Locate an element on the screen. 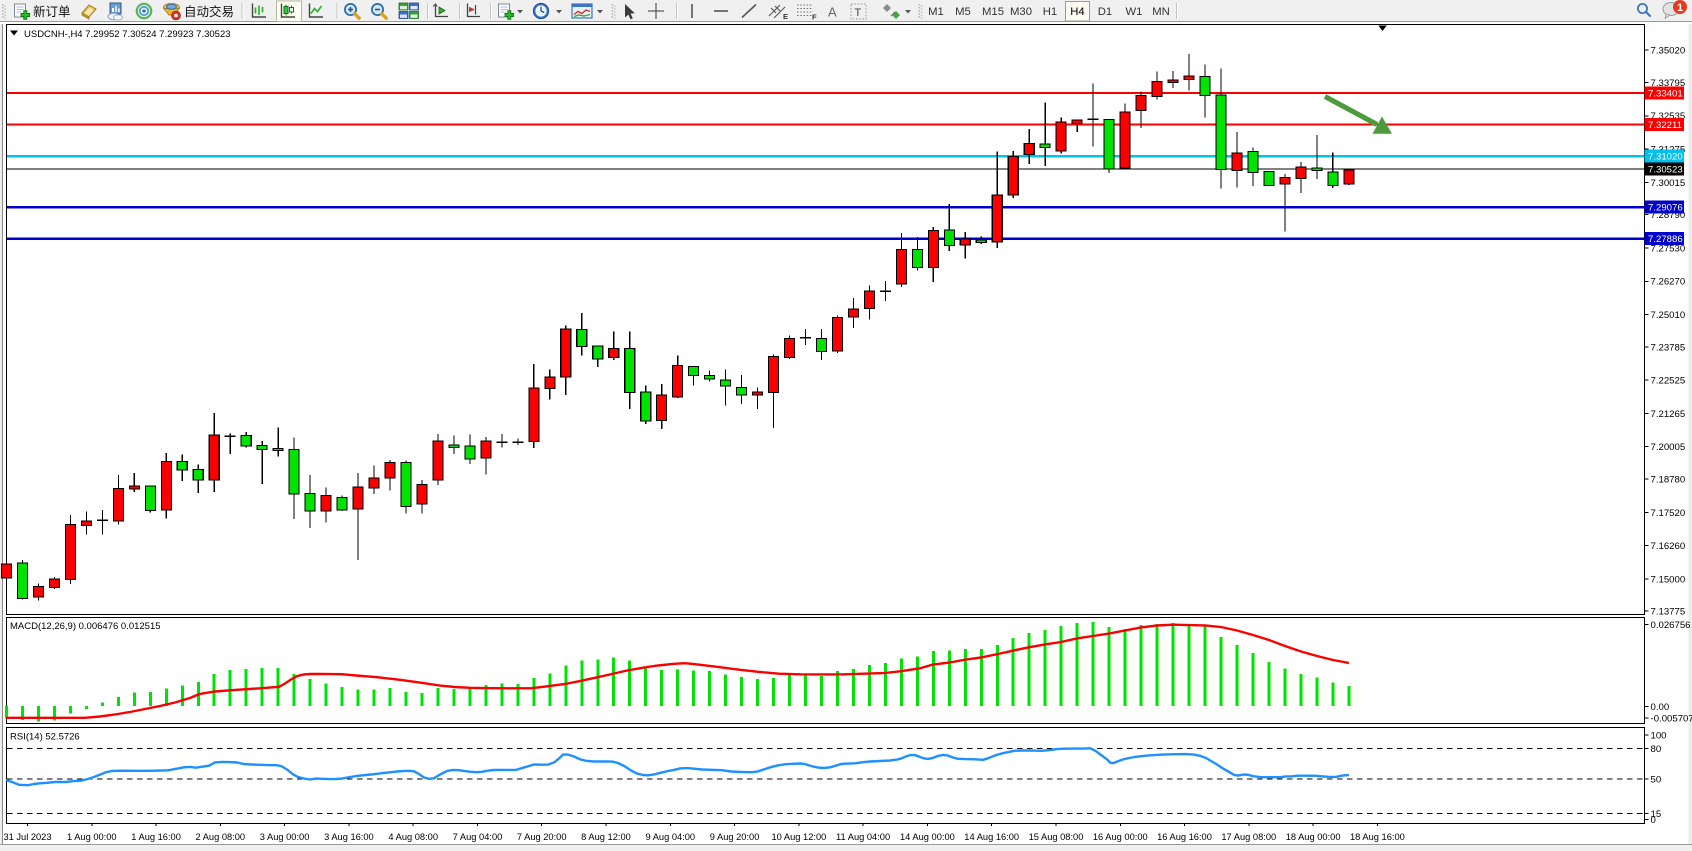 This screenshot has height=851, width=1692. svg-text: 50 is located at coordinates (1656, 779).